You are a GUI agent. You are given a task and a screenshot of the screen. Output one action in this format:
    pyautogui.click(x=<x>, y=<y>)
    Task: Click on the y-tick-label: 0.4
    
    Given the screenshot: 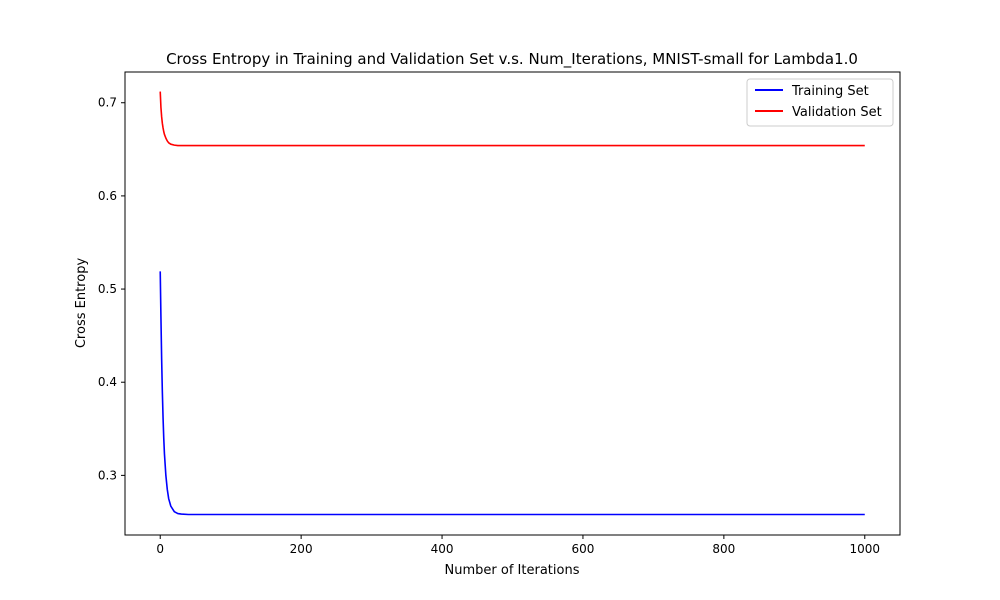 What is the action you would take?
    pyautogui.click(x=107, y=382)
    